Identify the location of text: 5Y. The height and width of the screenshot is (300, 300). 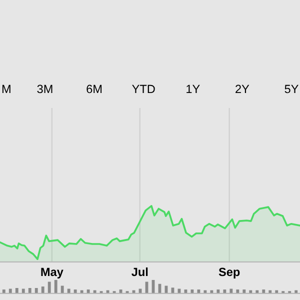
(291, 89).